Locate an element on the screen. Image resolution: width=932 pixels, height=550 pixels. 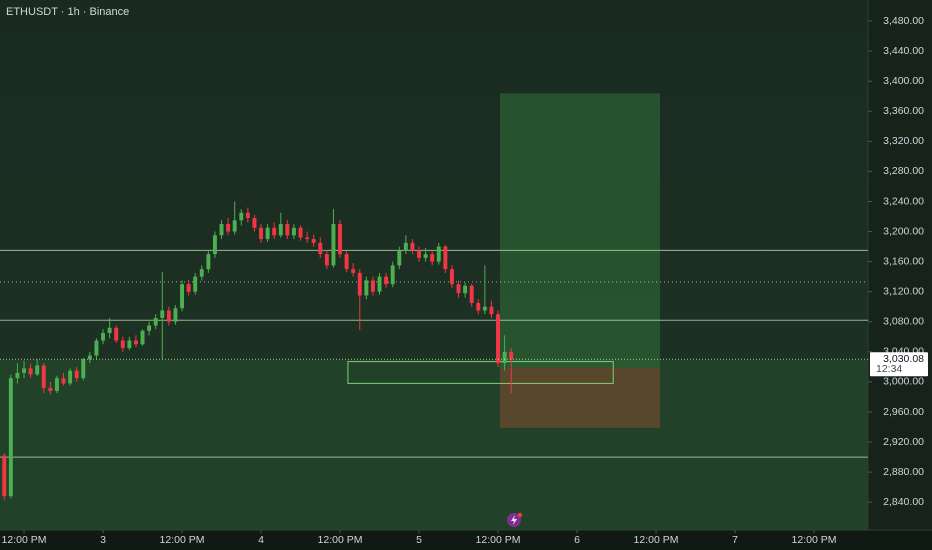
y-tick-label: 3,160.00 is located at coordinates (903, 261).